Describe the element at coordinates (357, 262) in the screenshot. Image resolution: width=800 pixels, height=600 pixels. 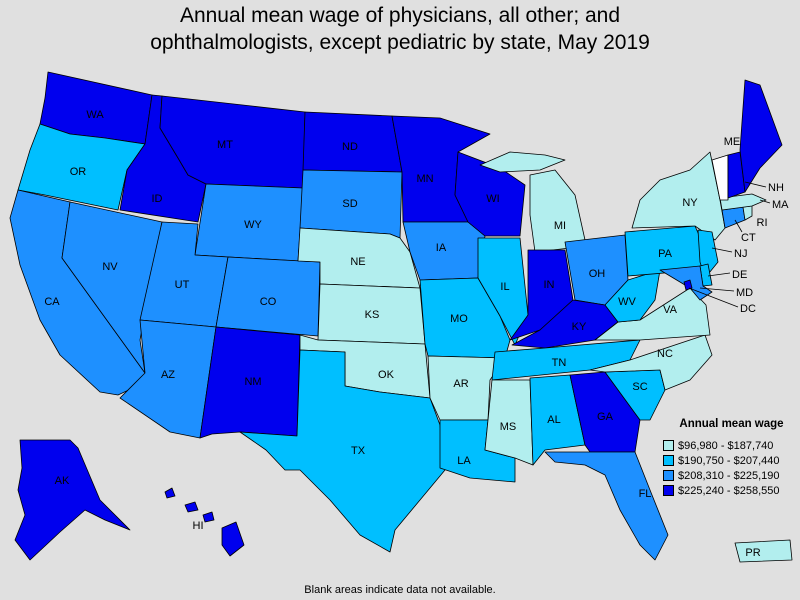
I see `state-label-ne: NE` at that location.